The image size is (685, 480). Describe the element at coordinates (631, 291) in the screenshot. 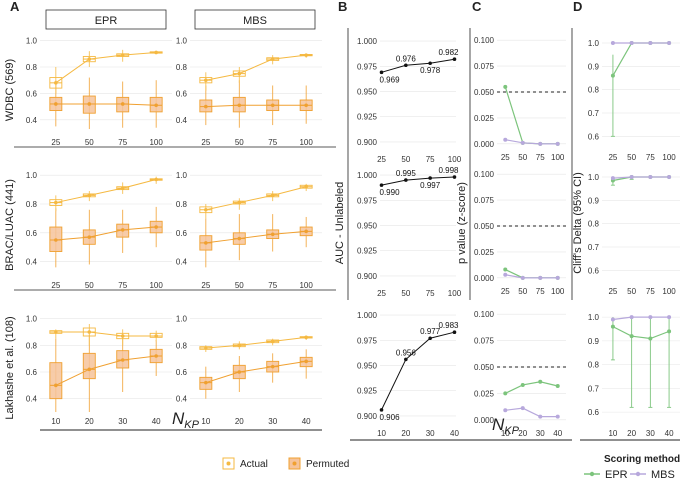

I see `chart-d-r2-xtick-1: 50` at that location.